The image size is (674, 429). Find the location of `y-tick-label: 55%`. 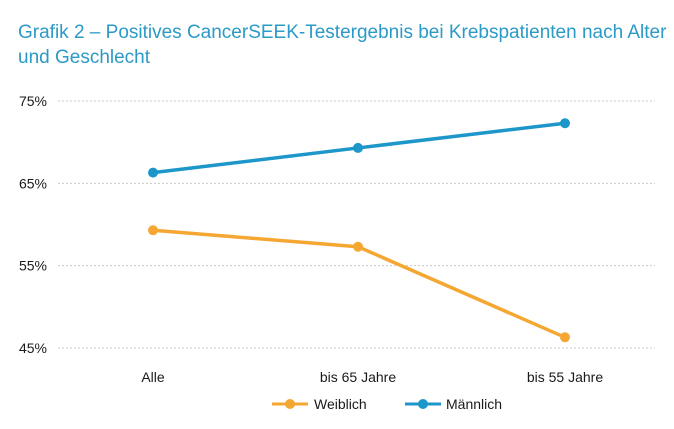

y-tick-label: 55% is located at coordinates (33, 266).